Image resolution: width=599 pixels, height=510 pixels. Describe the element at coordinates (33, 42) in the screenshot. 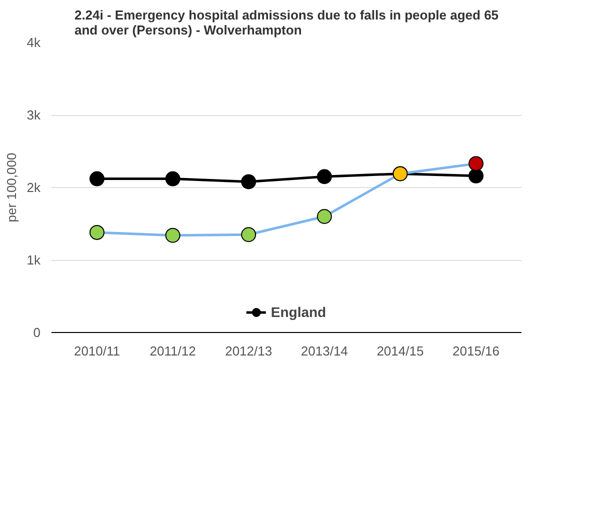

I see `y-tick-label: 4k` at that location.